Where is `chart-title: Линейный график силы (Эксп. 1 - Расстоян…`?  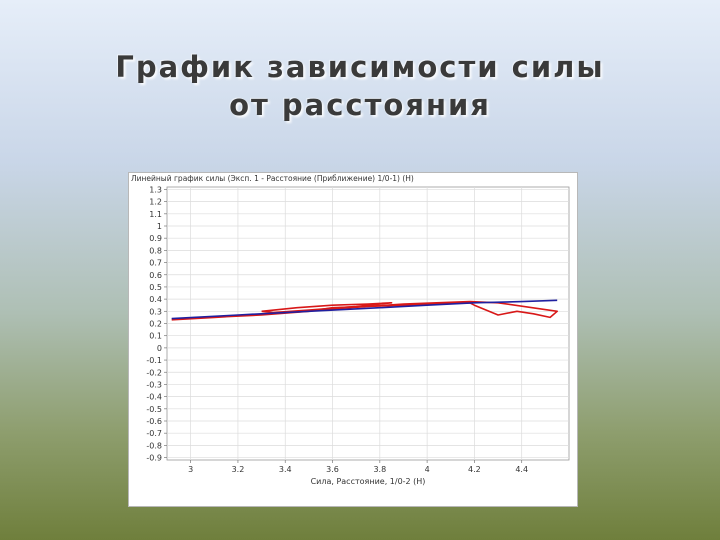 chart-title: Линейный график силы (Эксп. 1 - Расстоян… is located at coordinates (272, 178).